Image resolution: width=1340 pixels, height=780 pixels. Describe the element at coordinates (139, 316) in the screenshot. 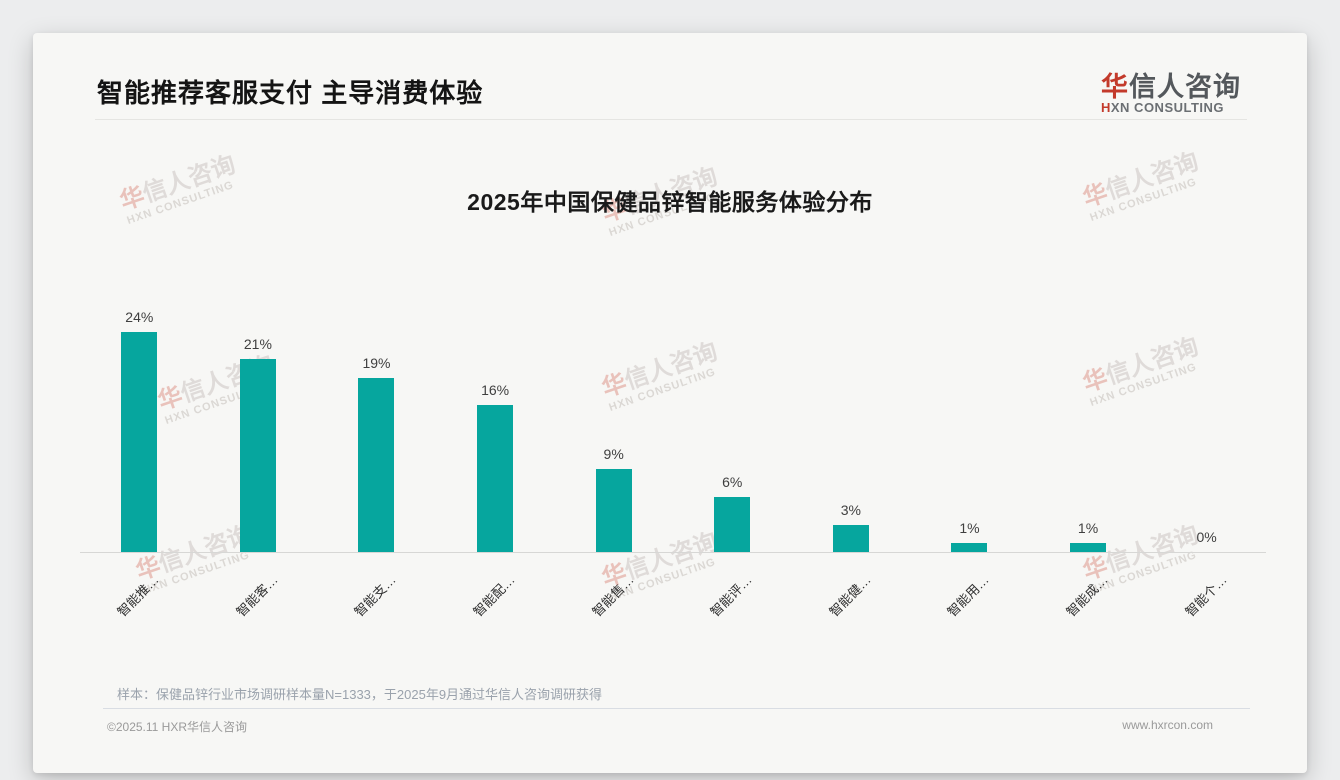

I see `bar-value-label: 24%` at that location.